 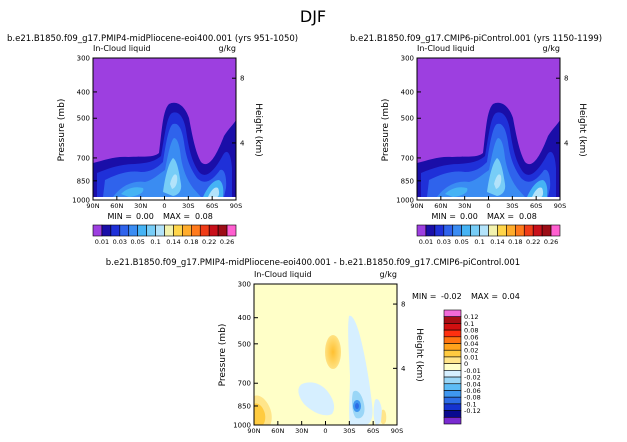 I want to click on panel-1-colorbar: 0.01 0.03 0.05 0.1 0.14 0.18 0.22 0.26, so click(x=164, y=235).